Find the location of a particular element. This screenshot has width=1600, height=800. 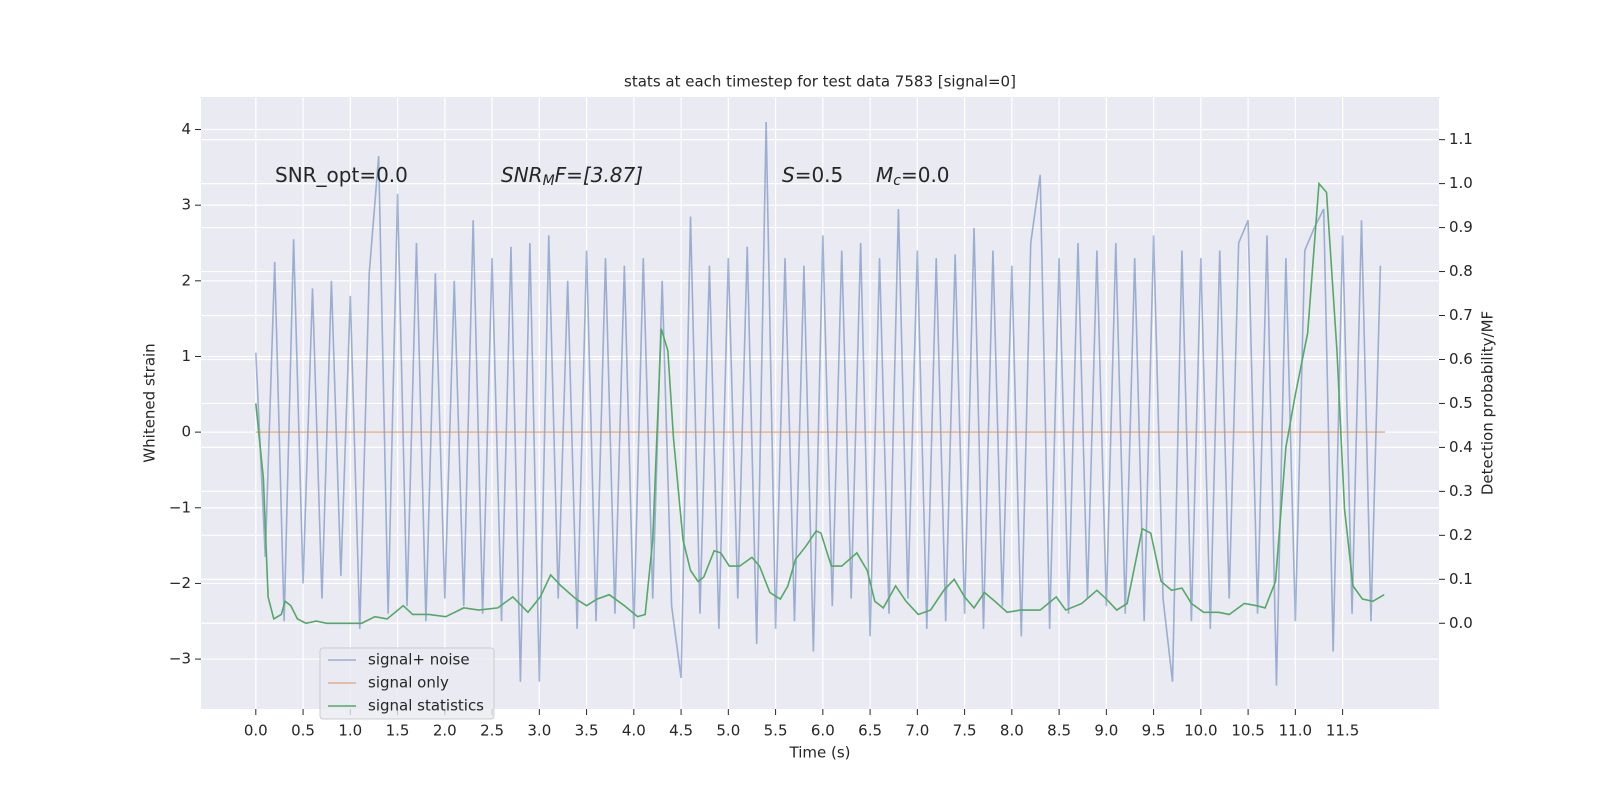

annotation-part: SNR_opt=0.0 is located at coordinates (341, 175).